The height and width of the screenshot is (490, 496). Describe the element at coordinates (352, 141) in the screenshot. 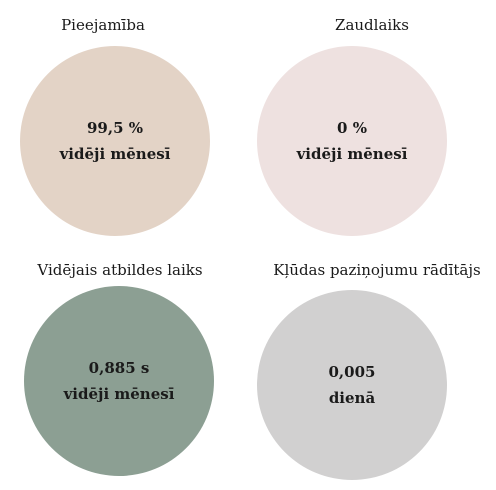

I see `metric-circle: 0 % vidēji mēnesī` at that location.